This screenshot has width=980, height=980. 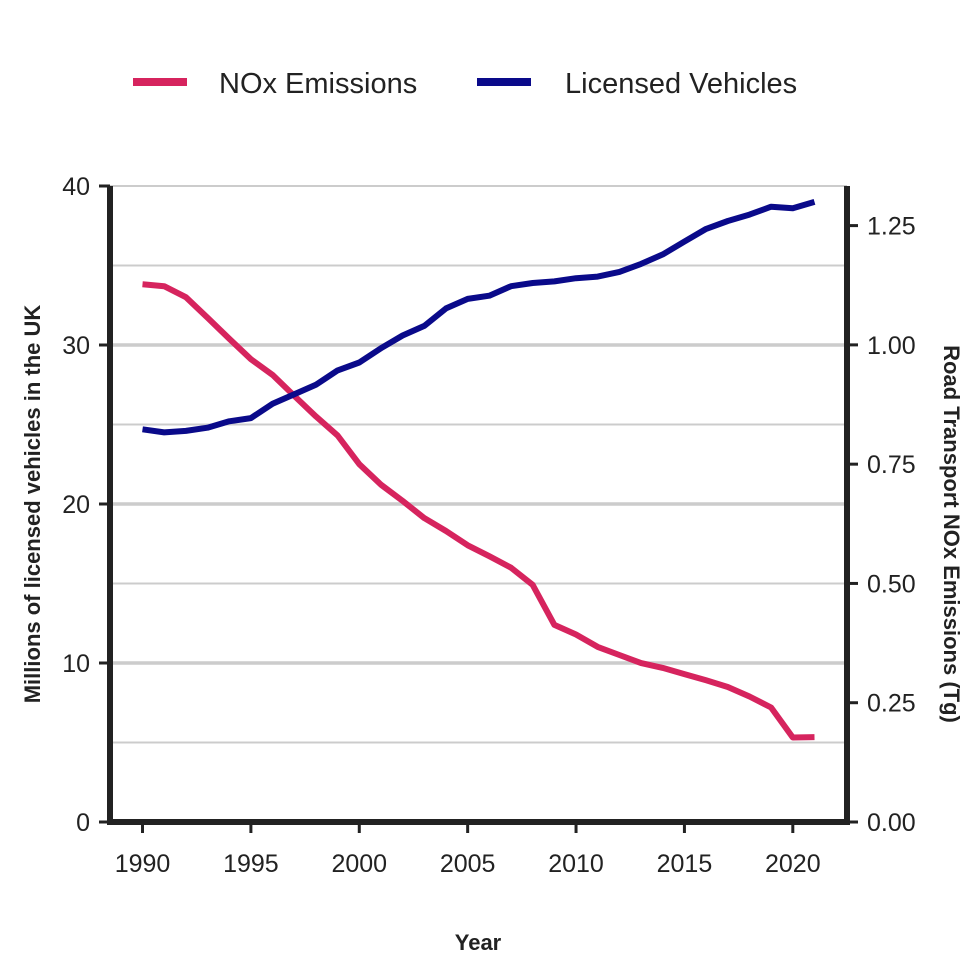 What do you see at coordinates (32, 504) in the screenshot?
I see `y-left-axis-title: Millions of licensed vehicles in the UK` at bounding box center [32, 504].